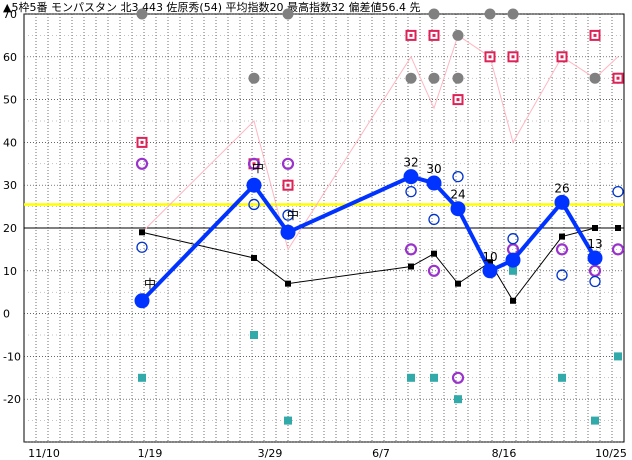 This screenshot has height=460, width=632. Describe the element at coordinates (270, 453) in the screenshot. I see `x-tick-label: 3/29` at that location.